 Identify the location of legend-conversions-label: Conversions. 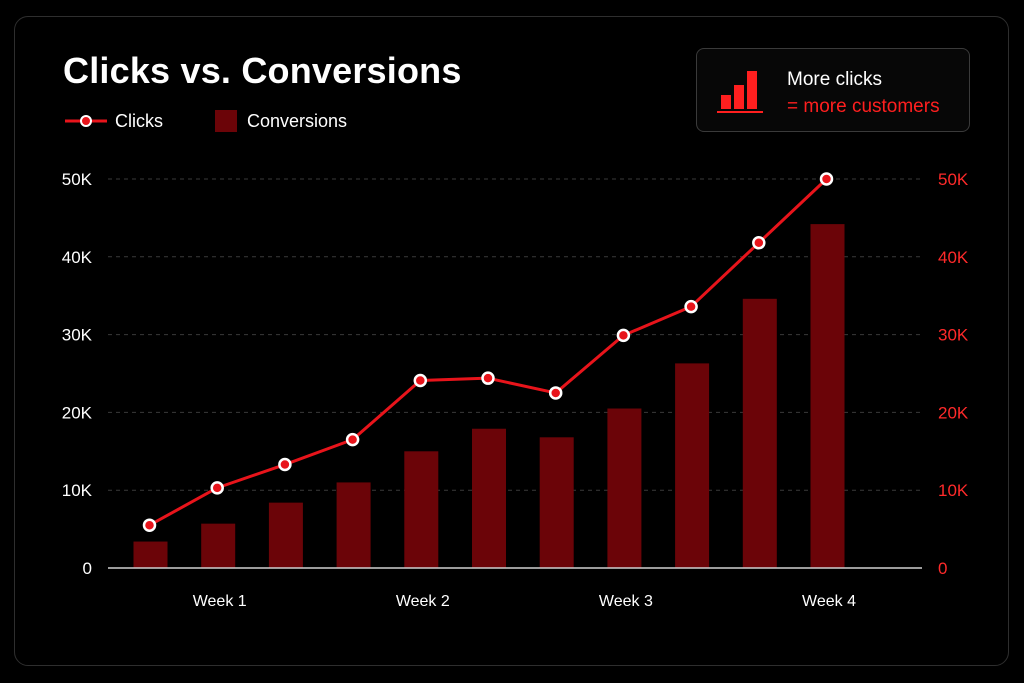
(297, 120).